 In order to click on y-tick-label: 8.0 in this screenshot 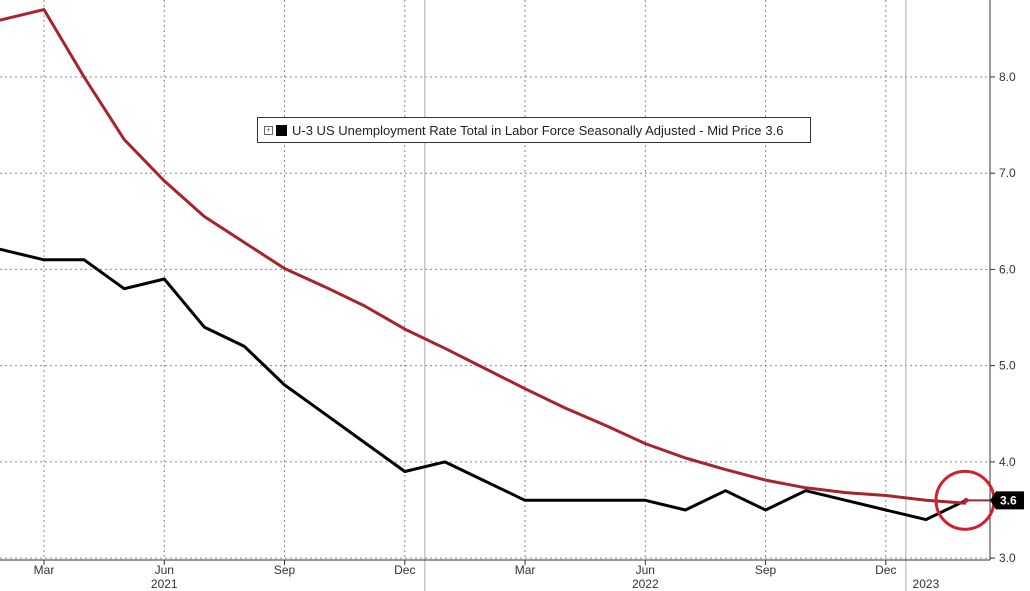, I will do `click(1007, 77)`.